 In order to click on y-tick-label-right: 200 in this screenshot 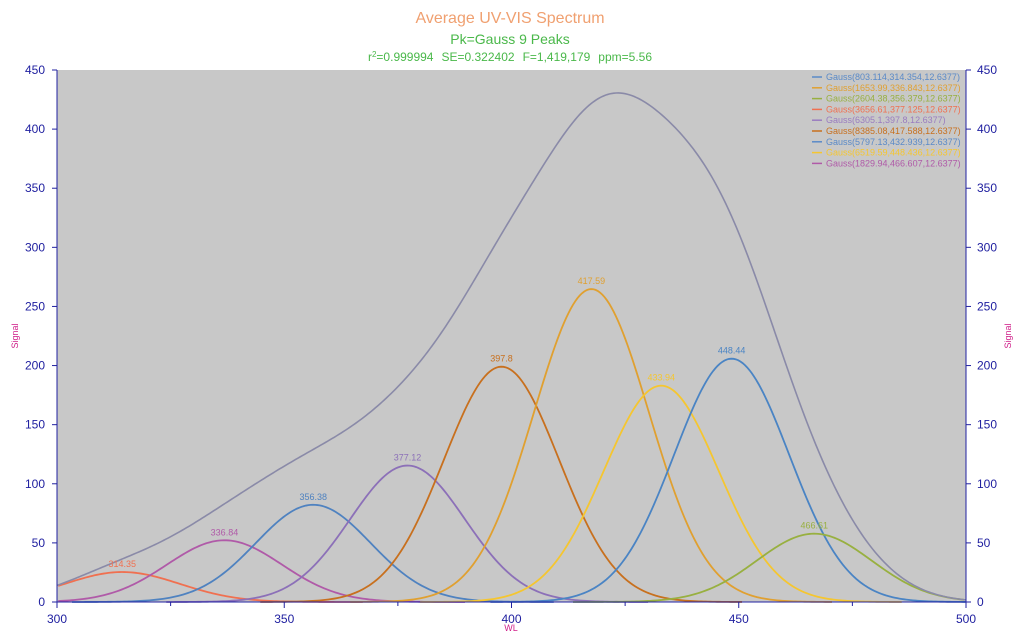, I will do `click(987, 366)`.